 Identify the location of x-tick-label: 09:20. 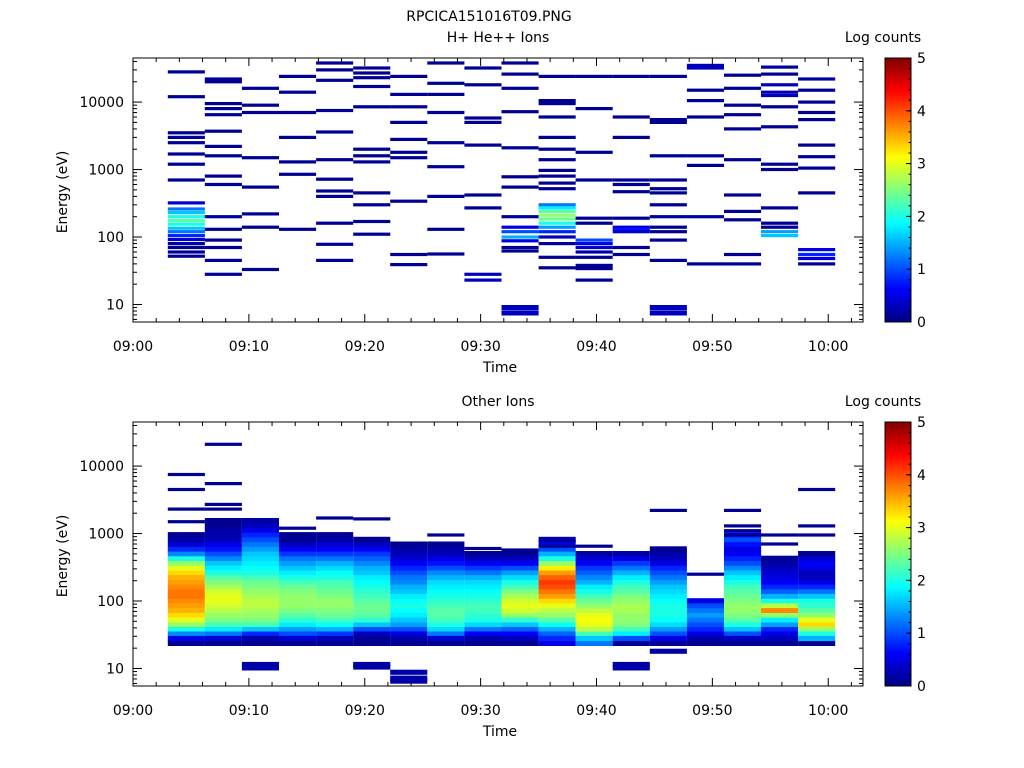
(365, 711).